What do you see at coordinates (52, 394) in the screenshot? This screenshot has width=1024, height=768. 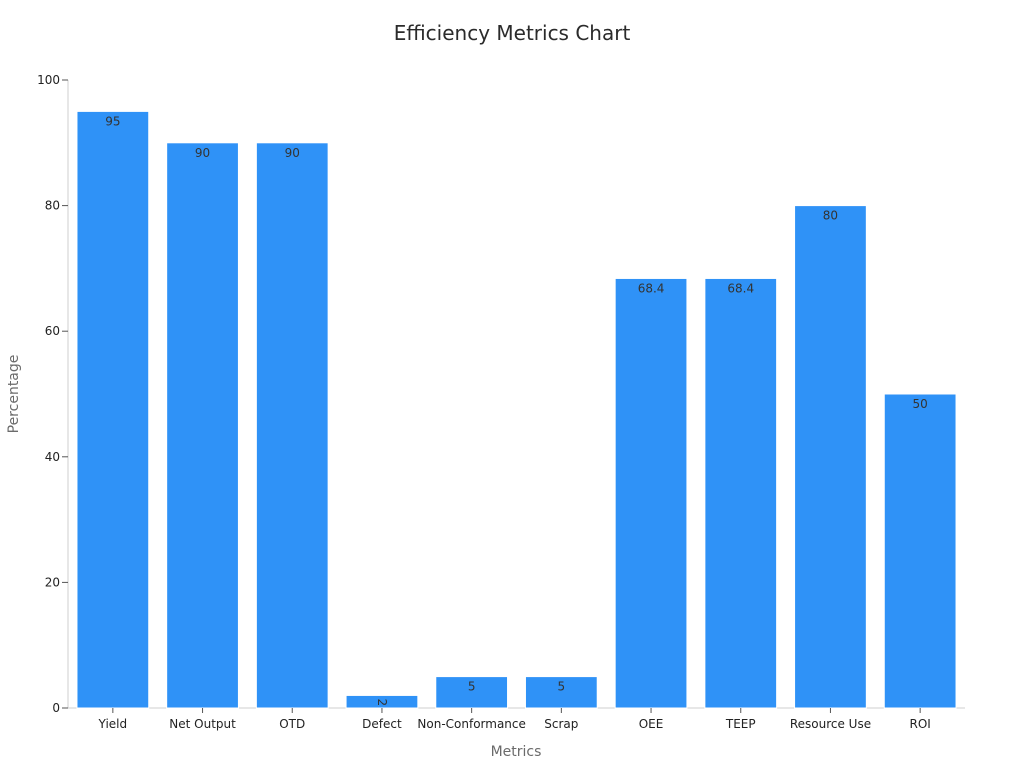 I see `y-axis-ticks: 0 20 40 60 80 100` at bounding box center [52, 394].